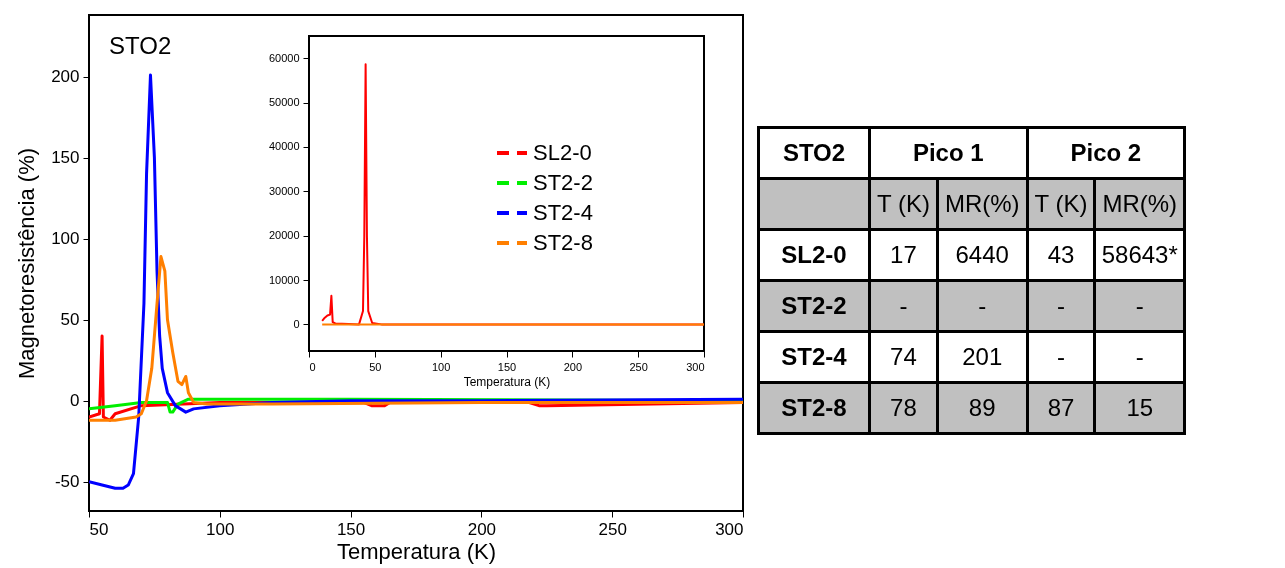 The height and width of the screenshot is (568, 1285). Describe the element at coordinates (140, 45) in the screenshot. I see `annotation: STO2` at that location.